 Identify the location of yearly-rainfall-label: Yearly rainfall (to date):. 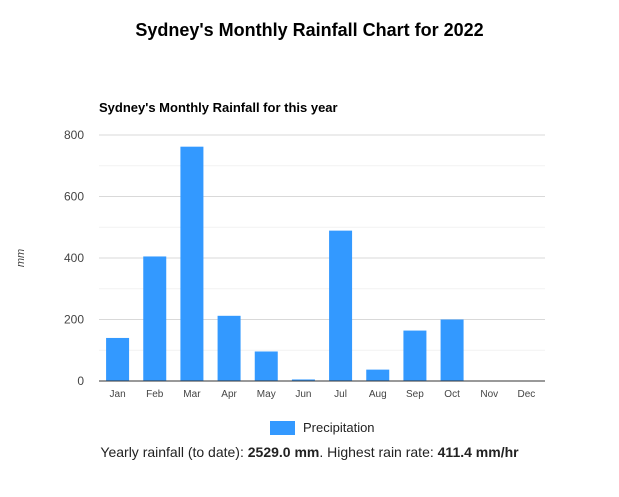
(174, 452).